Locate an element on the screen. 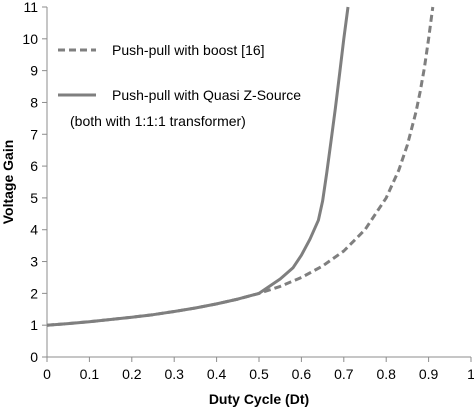 This screenshot has height=411, width=474. y-ticks: 0 1 2 3 4 5 6 7 8 9 10 11 is located at coordinates (34, 182).